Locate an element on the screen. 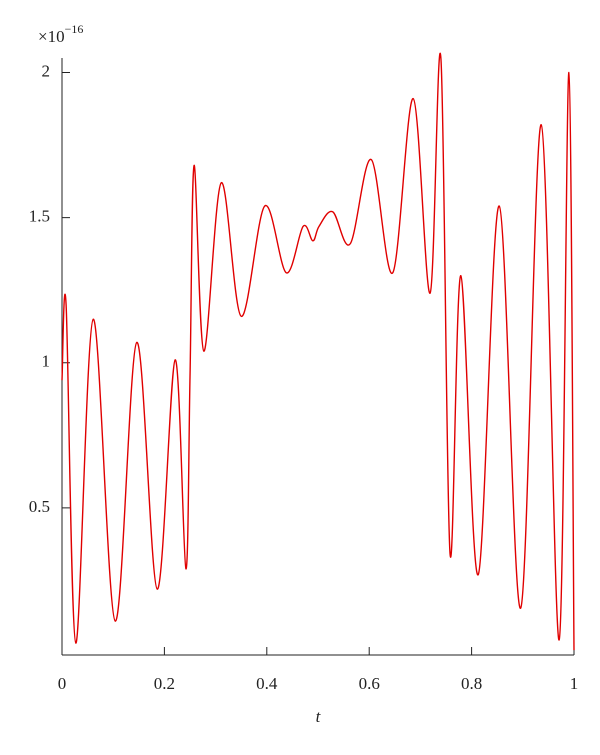  y-tick-label: 1 is located at coordinates (46, 361).